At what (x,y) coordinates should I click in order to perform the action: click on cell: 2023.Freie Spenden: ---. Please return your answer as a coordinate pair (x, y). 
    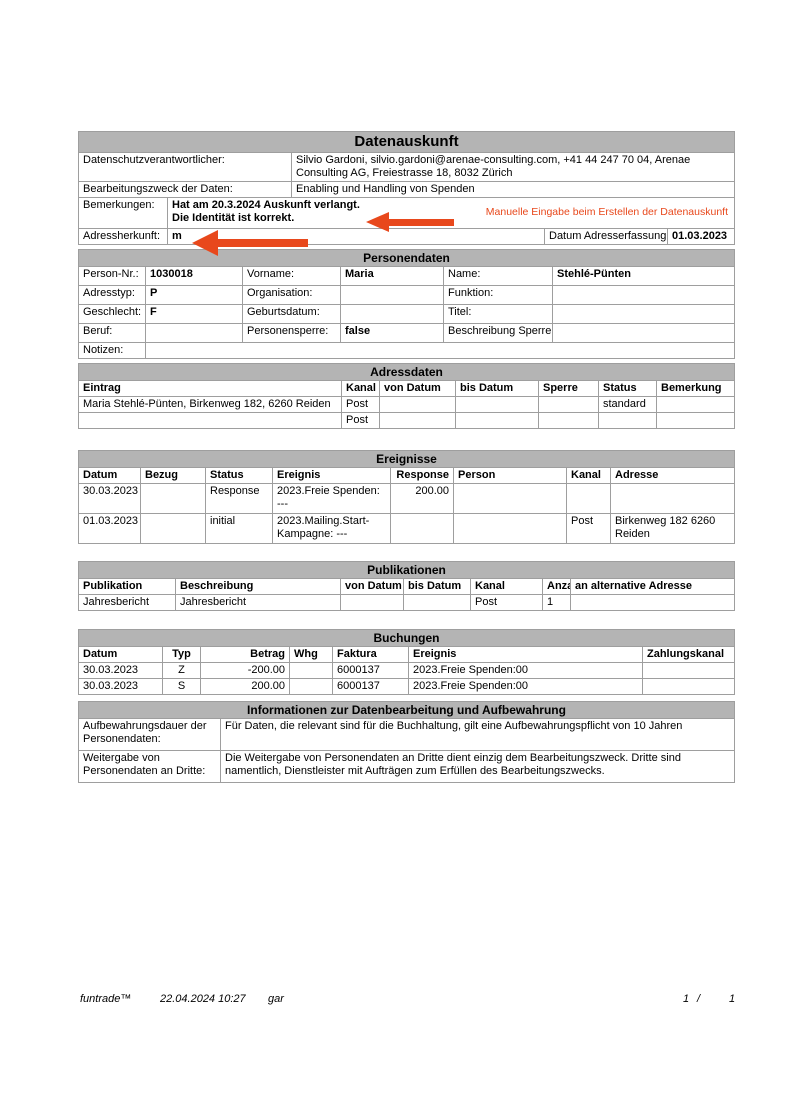
    Looking at the image, I should click on (331, 498).